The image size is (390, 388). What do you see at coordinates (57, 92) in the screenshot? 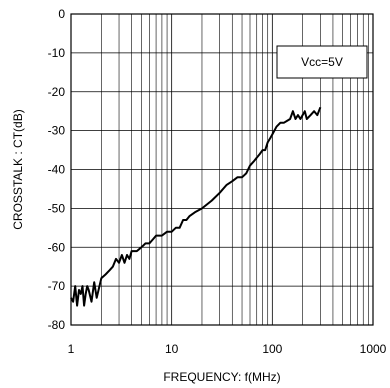
I see `y-tick-label: -20` at bounding box center [57, 92].